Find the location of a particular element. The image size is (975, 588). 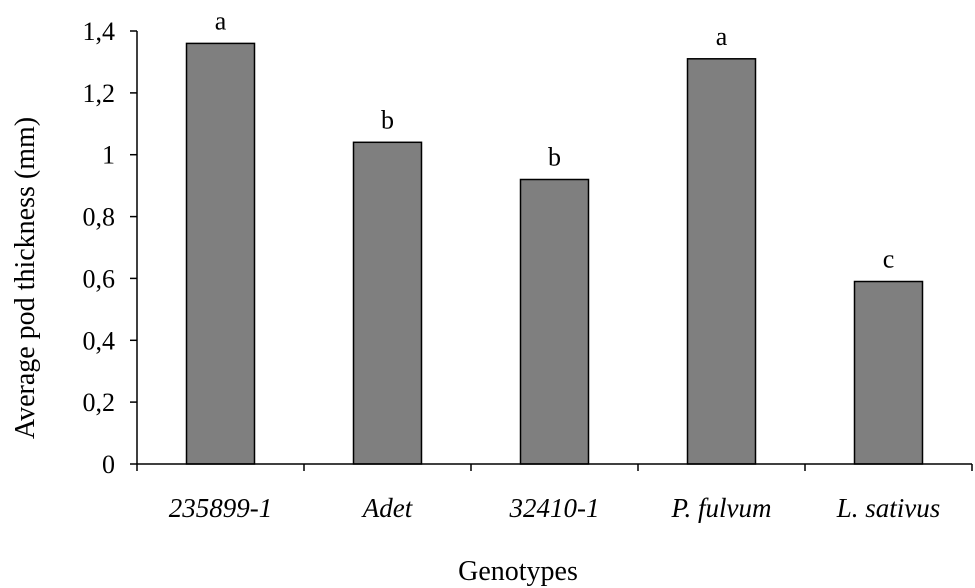

y-tick-label: 0,8 is located at coordinates (99, 217).